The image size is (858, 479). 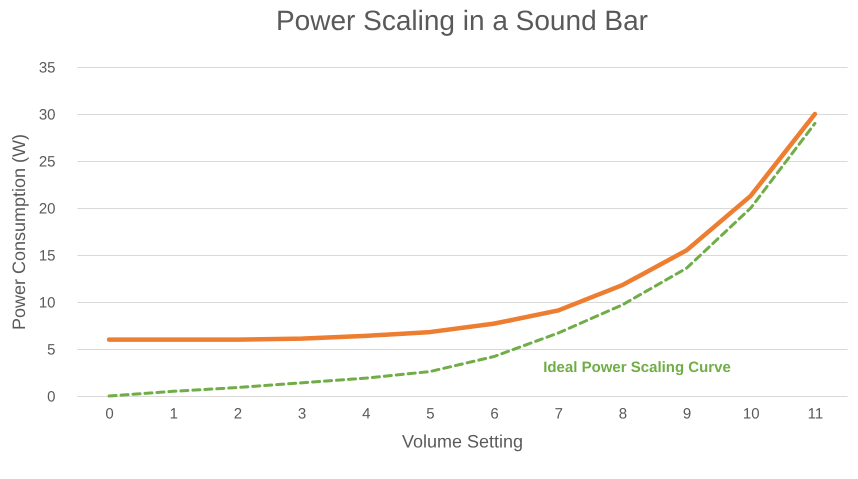 What do you see at coordinates (462, 20) in the screenshot?
I see `chart-title: Power Scaling in a Sound Bar` at bounding box center [462, 20].